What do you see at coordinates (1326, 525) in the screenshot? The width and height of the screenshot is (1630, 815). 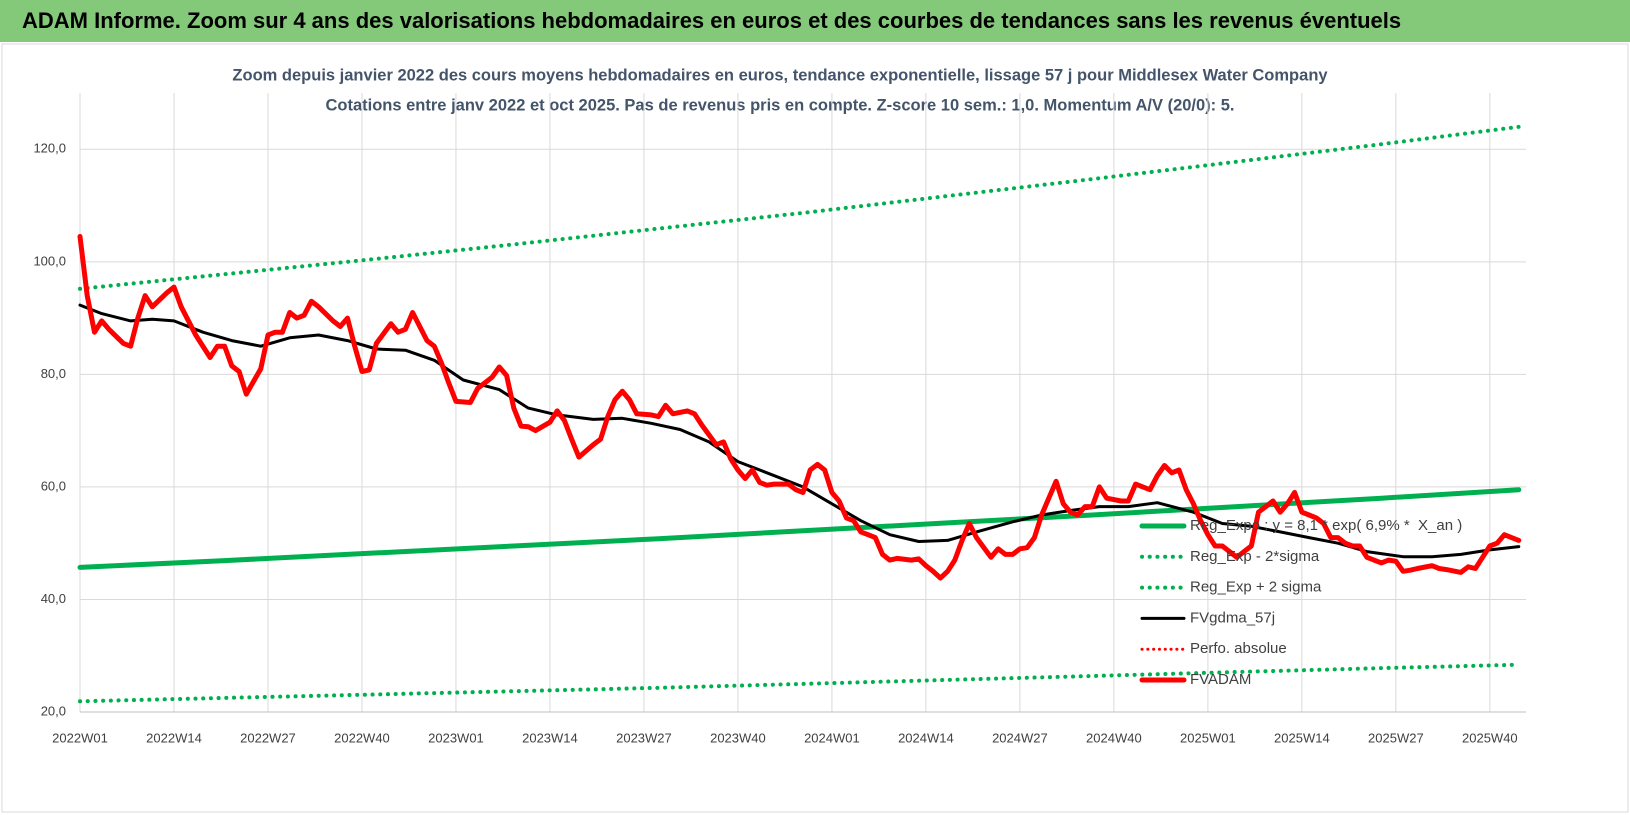 I see `legend-label: Reg_Expo : y = 8,1 * exp( 6,9% * X_an )` at bounding box center [1326, 525].